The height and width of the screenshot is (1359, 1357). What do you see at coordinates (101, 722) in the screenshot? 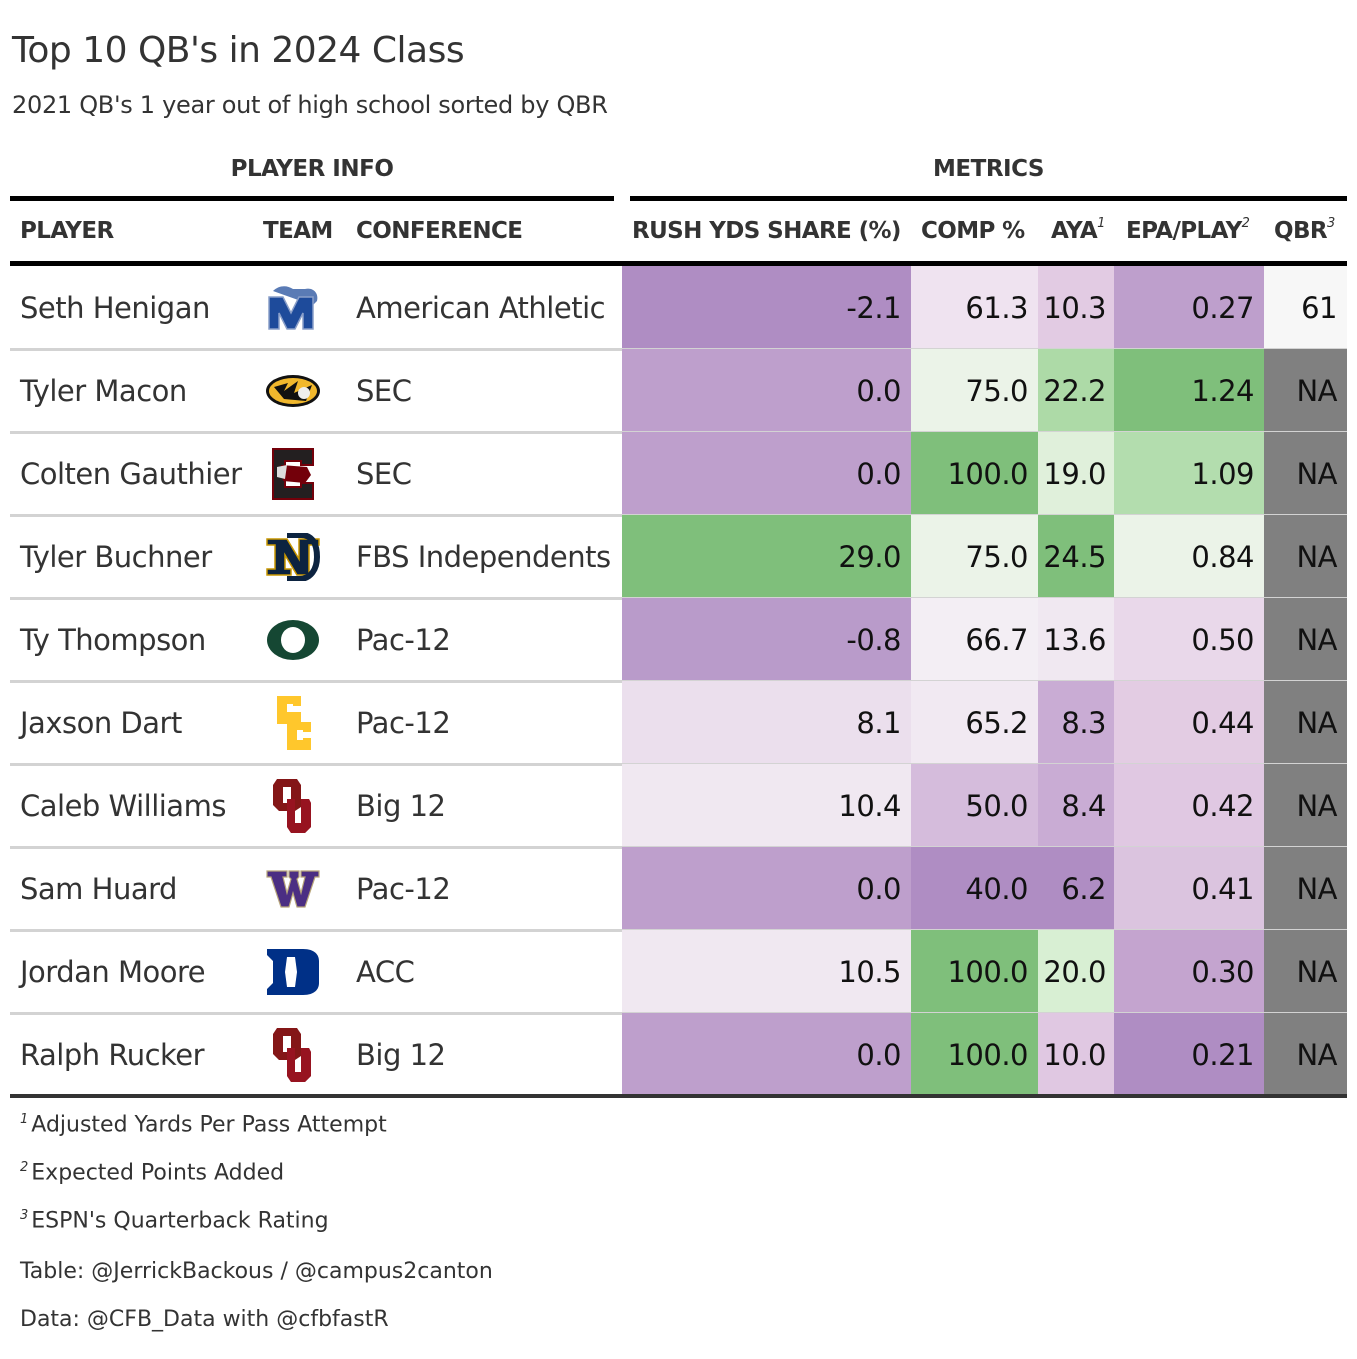
I see `player-name-cell: Jaxson Dart` at bounding box center [101, 722].